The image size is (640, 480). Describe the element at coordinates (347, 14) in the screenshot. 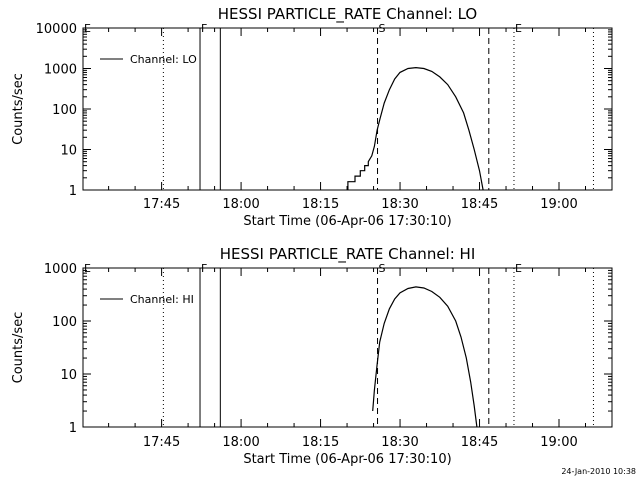

I see `chart-title: HESSI PARTICLE_RATE Channel: LO` at that location.